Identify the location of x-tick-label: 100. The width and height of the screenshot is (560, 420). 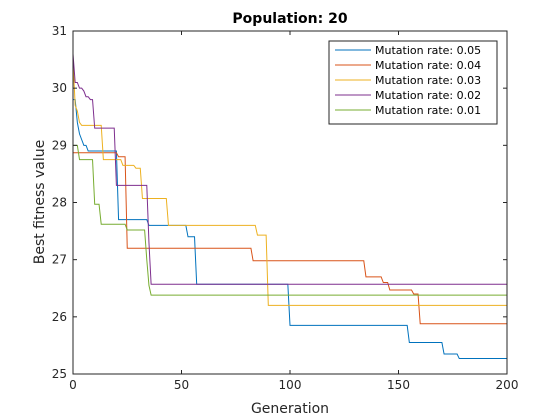
(290, 385).